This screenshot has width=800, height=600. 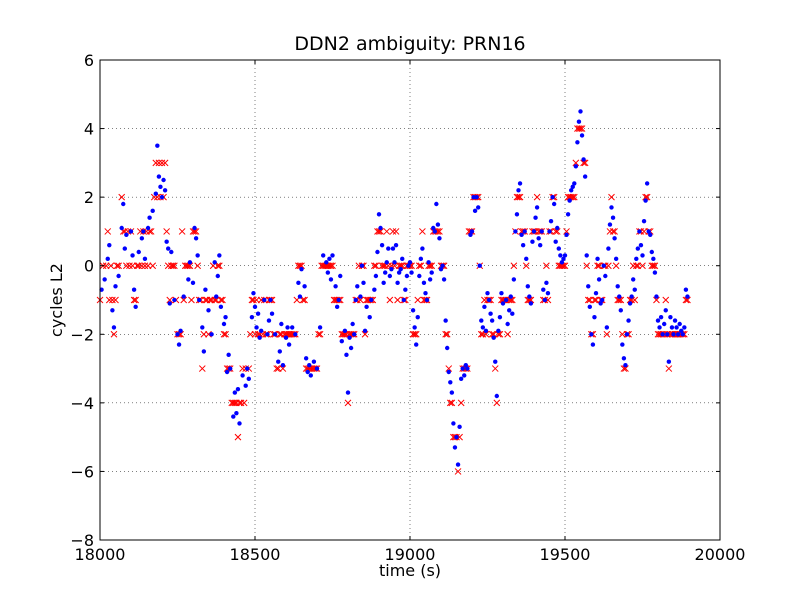 I want to click on y-tick-label: 2, so click(x=89, y=197).